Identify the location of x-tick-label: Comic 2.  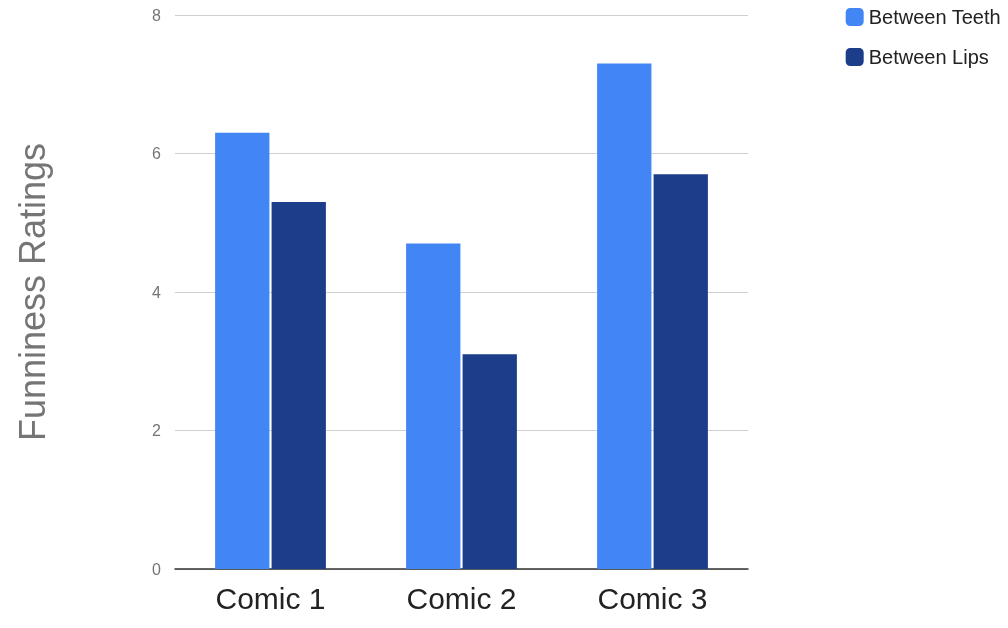
(461, 598).